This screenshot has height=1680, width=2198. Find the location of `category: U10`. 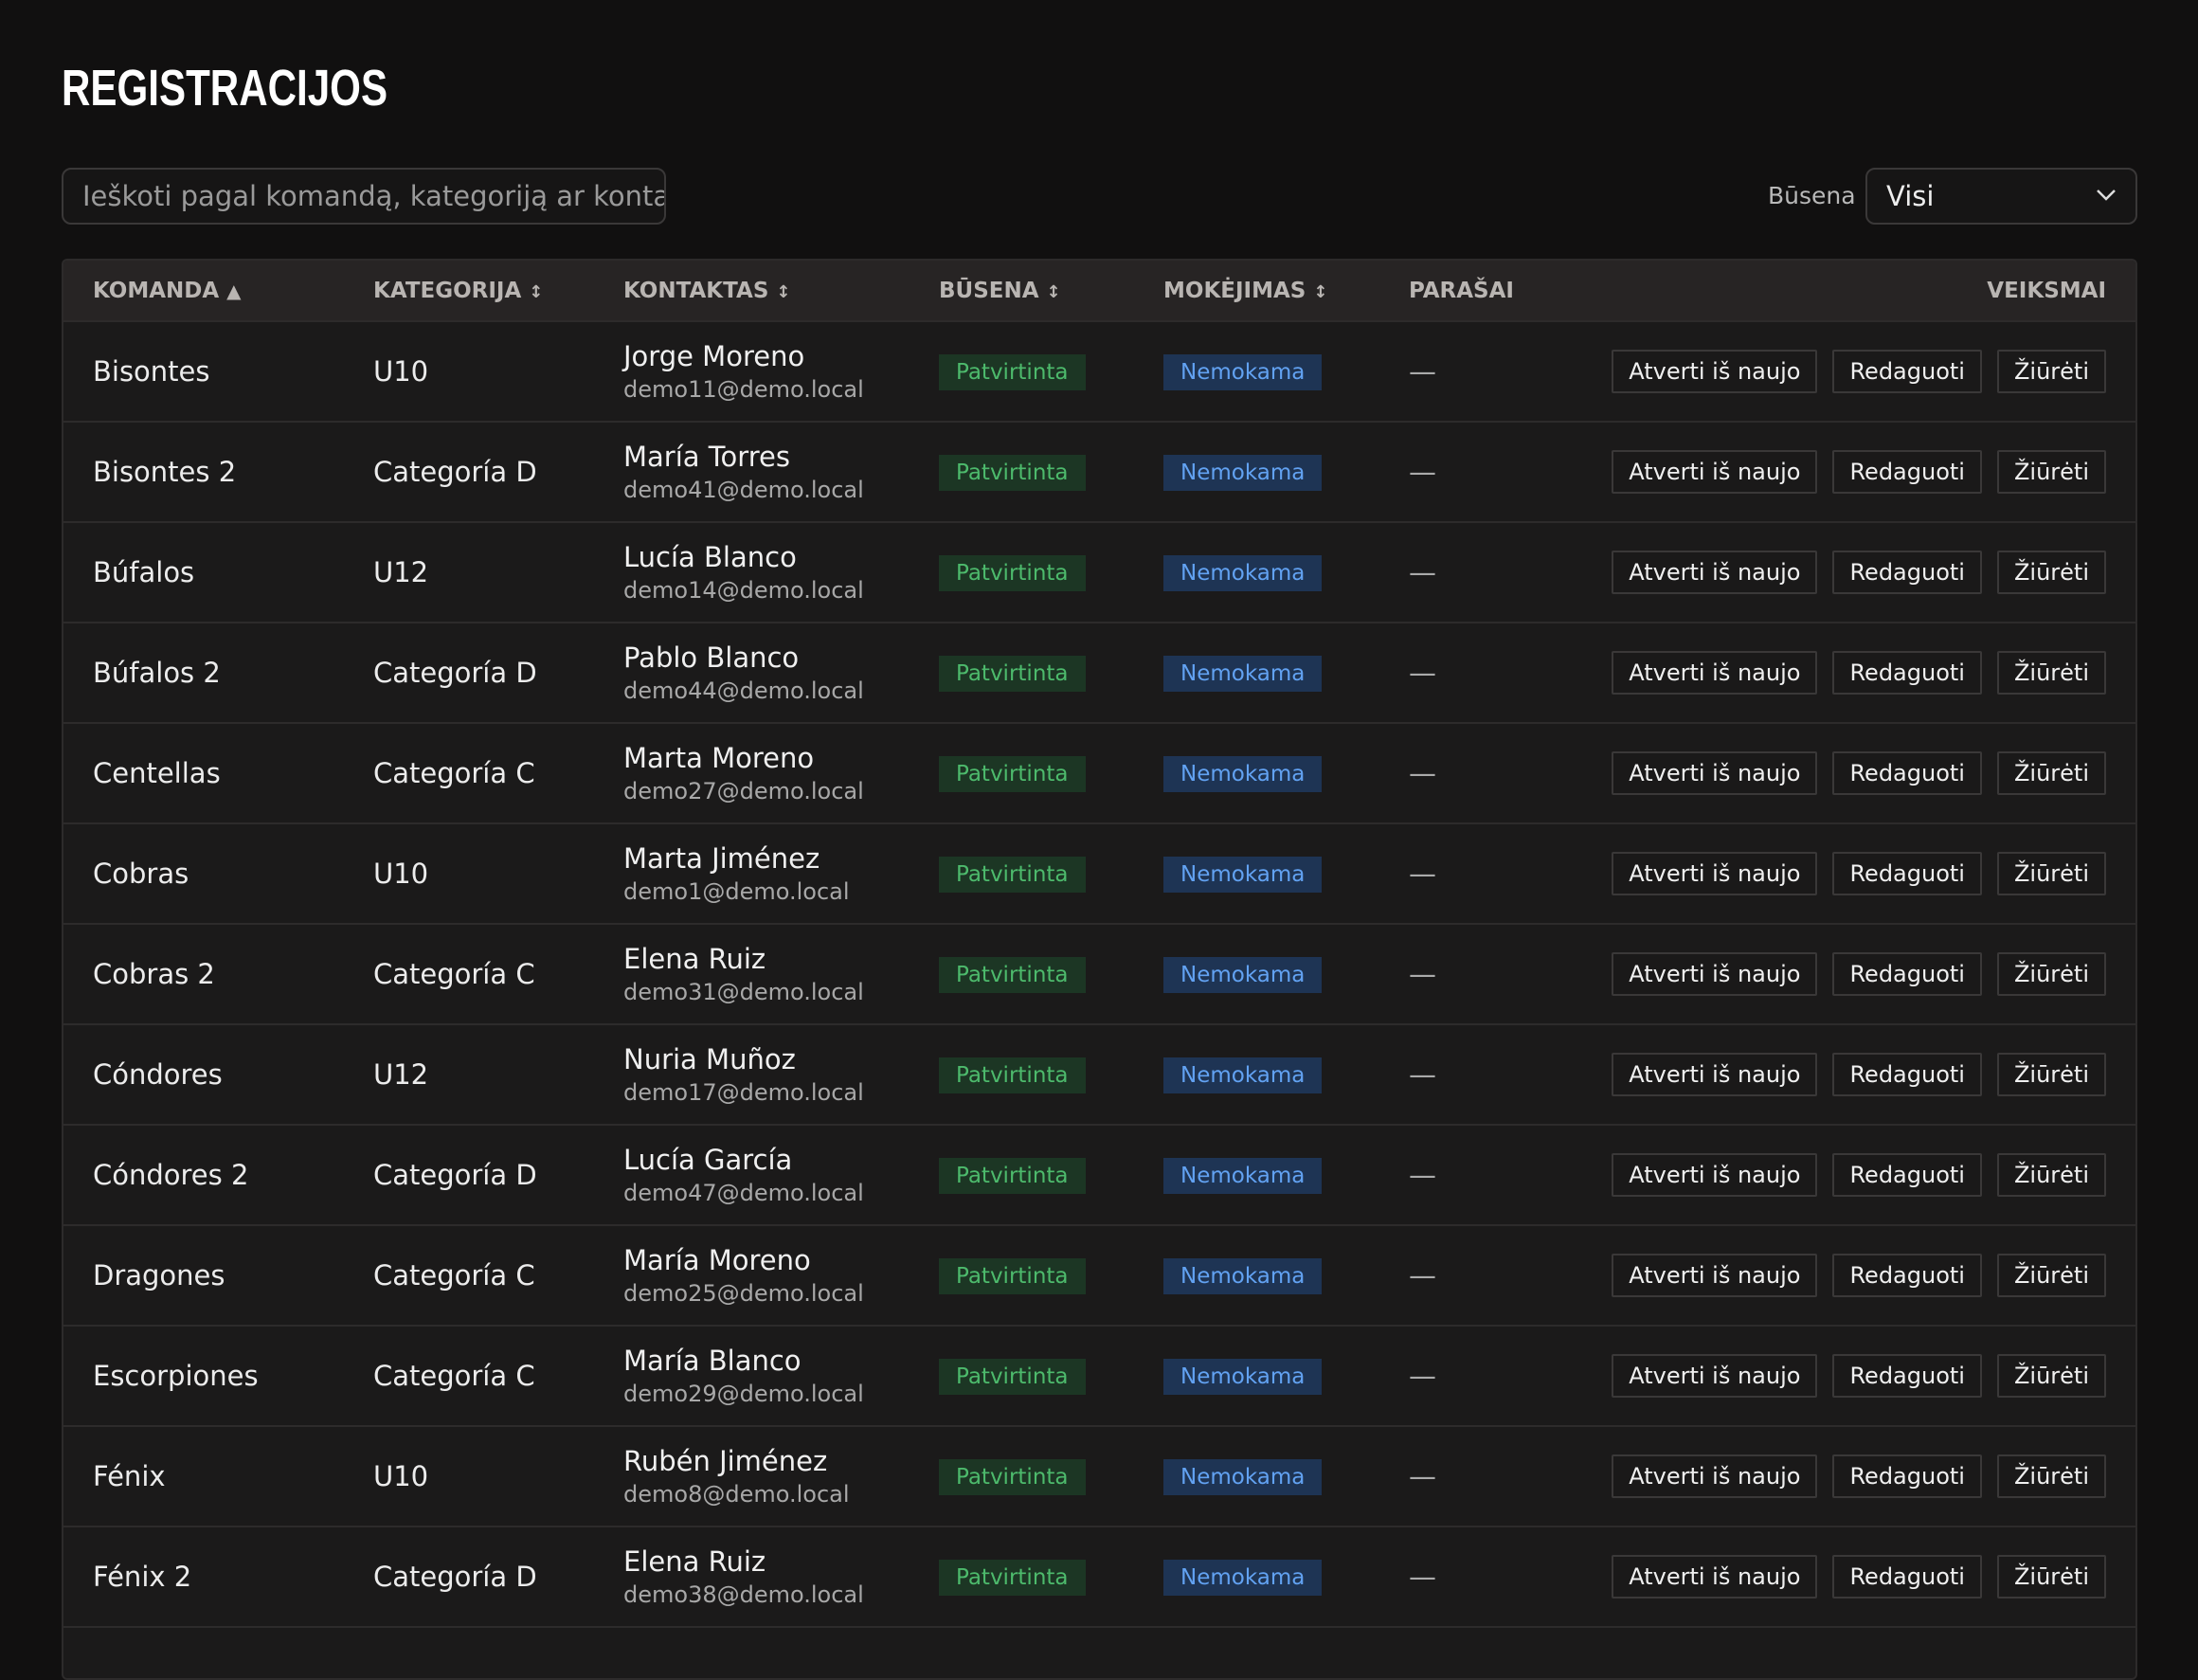

category: U10 is located at coordinates (401, 371).